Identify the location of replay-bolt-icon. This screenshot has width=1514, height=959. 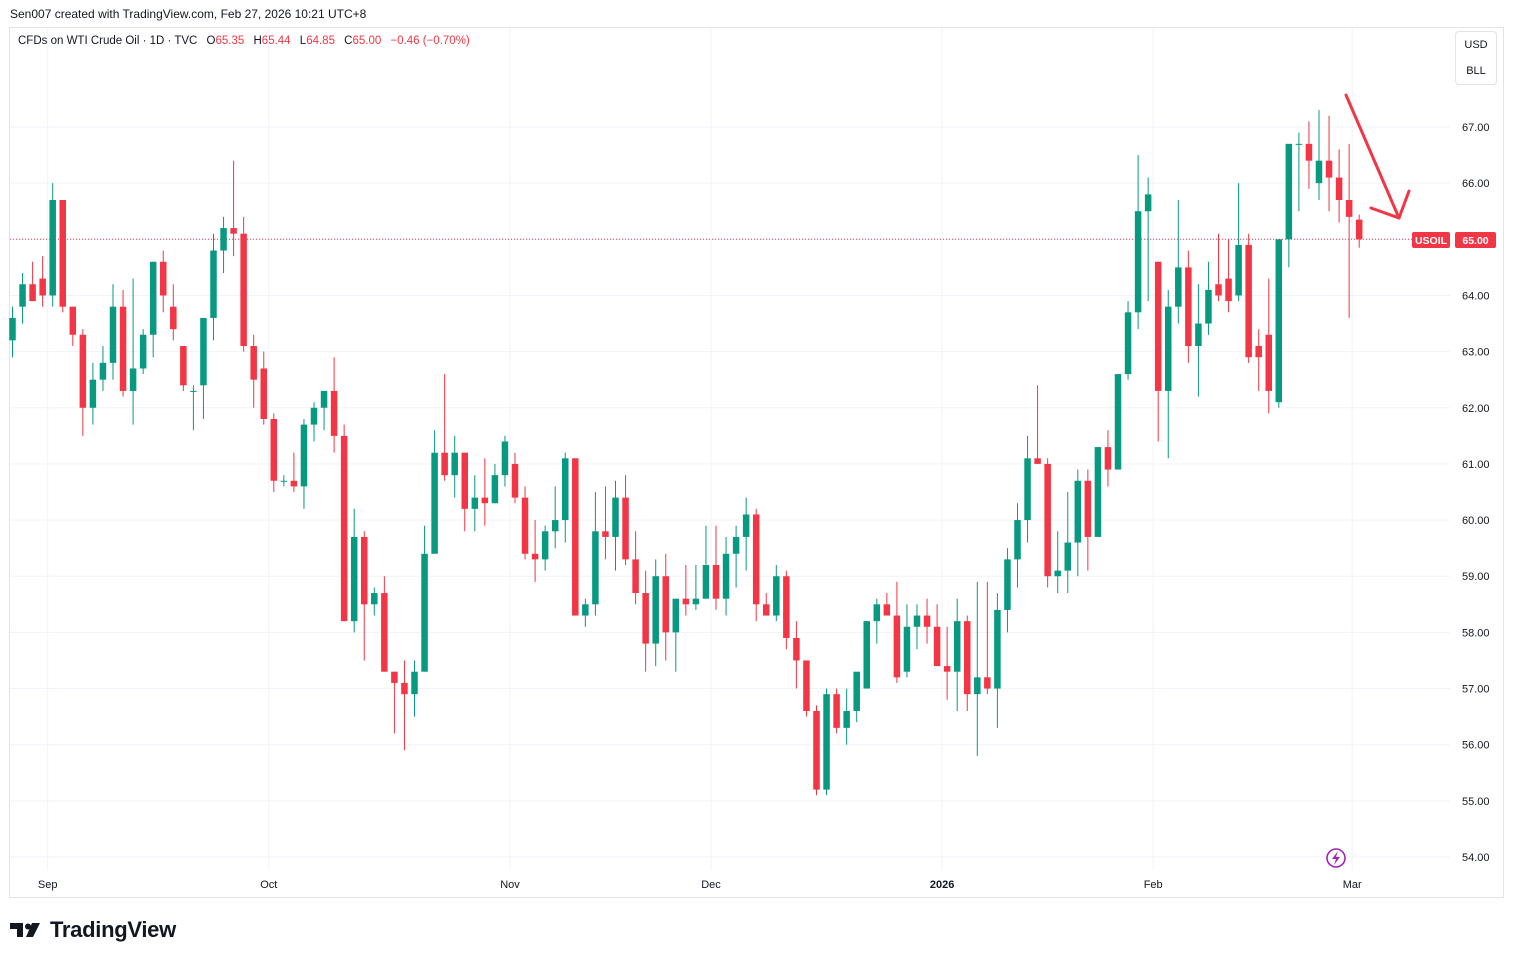
(1336, 858).